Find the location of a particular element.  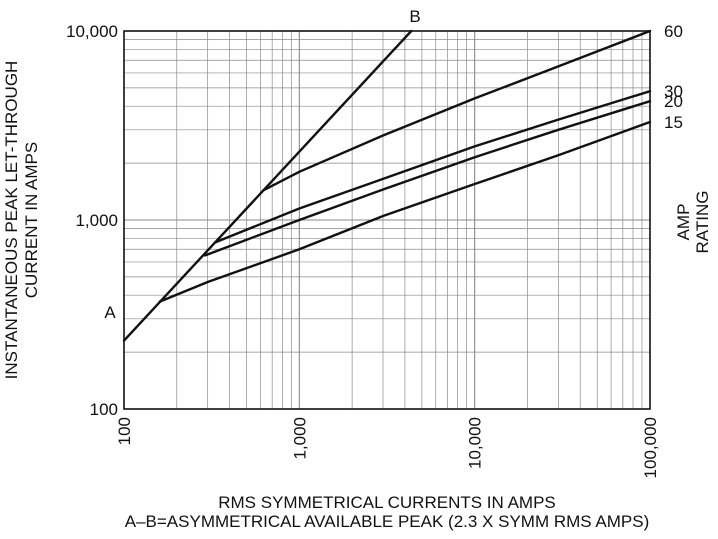

x-tick-label: 100,000 is located at coordinates (650, 447).